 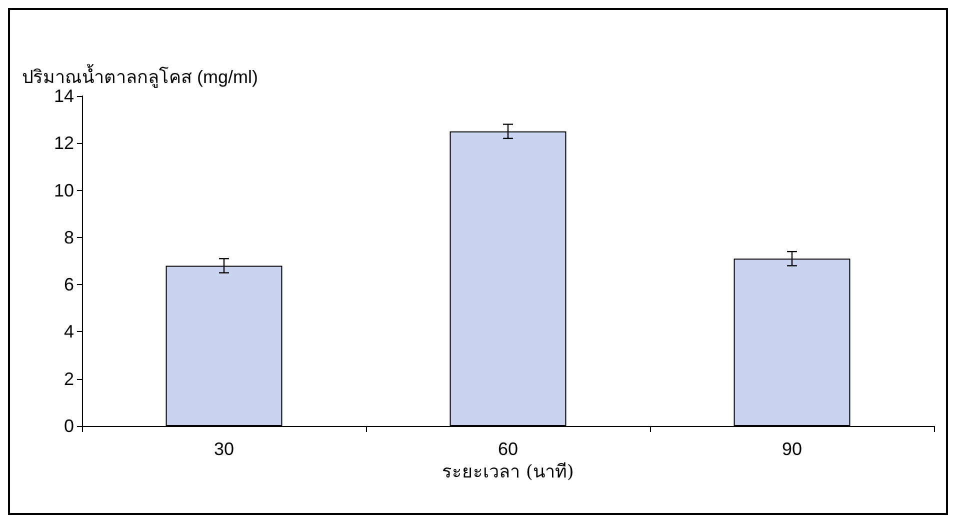 What do you see at coordinates (69, 332) in the screenshot?
I see `y-tick-label: 4` at bounding box center [69, 332].